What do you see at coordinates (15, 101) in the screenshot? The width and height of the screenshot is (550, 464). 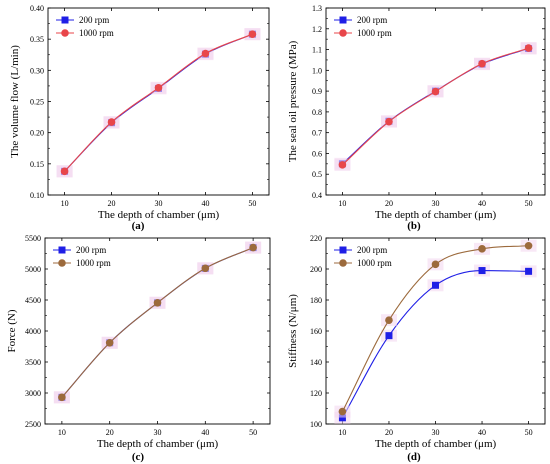 I see `y-axis-title: The volume flow (L/min)` at bounding box center [15, 101].